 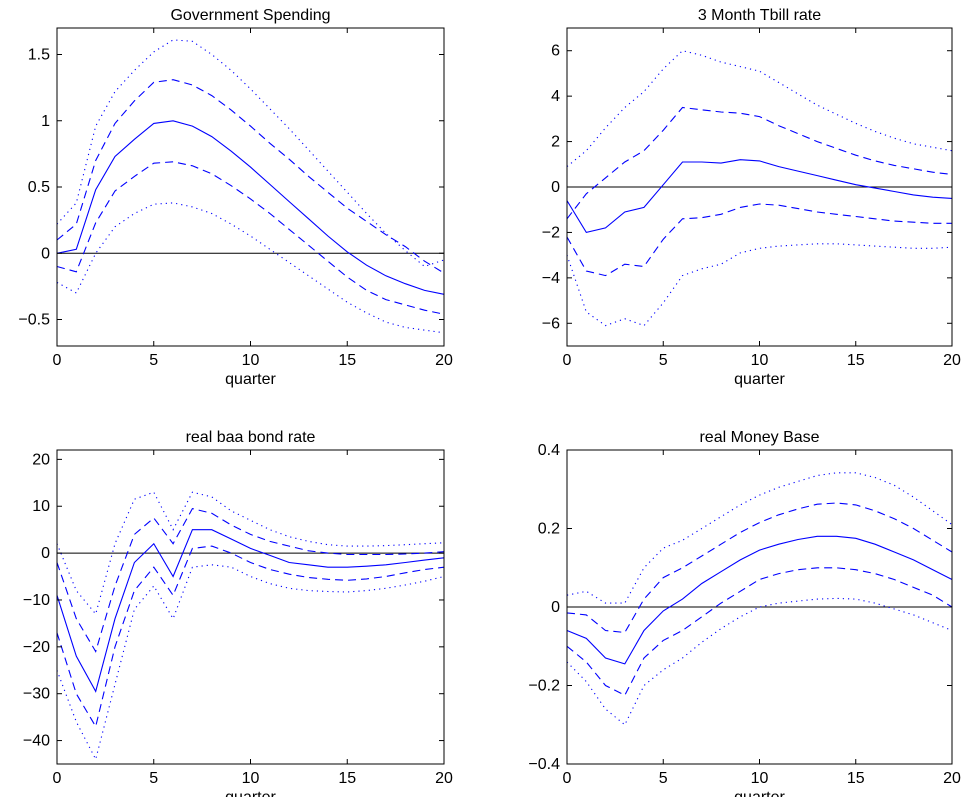 I want to click on y-tick-label: 1, so click(x=45, y=121).